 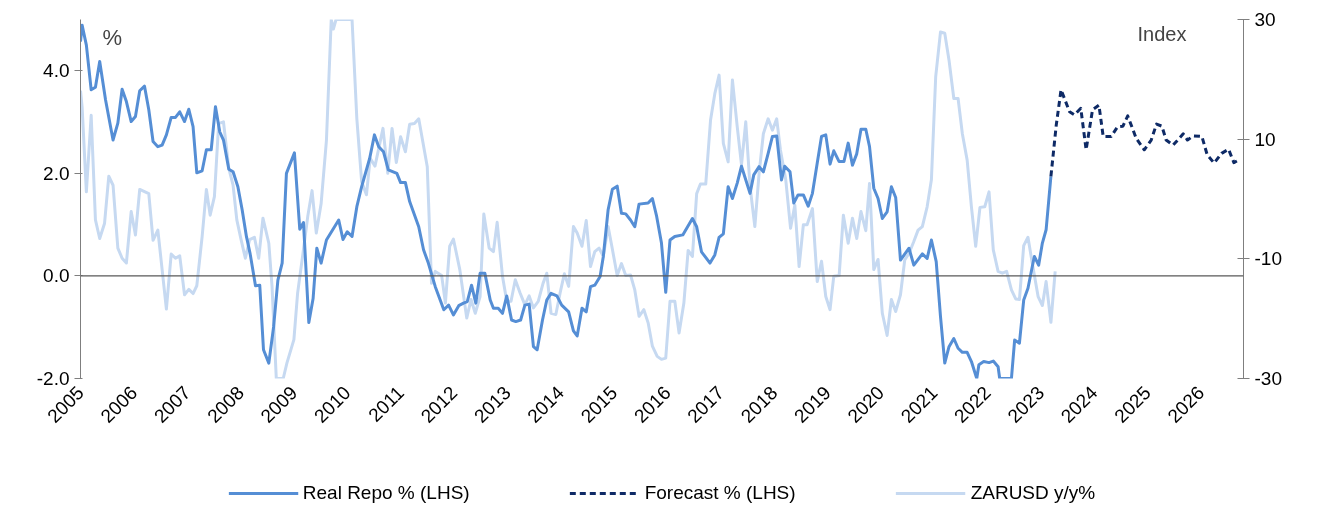 What do you see at coordinates (1265, 139) in the screenshot?
I see `y2-tick-label: 10` at bounding box center [1265, 139].